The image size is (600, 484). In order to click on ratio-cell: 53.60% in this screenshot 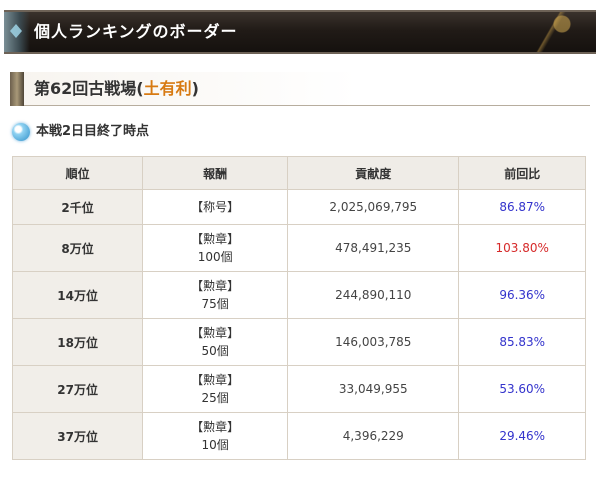, I will do `click(522, 389)`.